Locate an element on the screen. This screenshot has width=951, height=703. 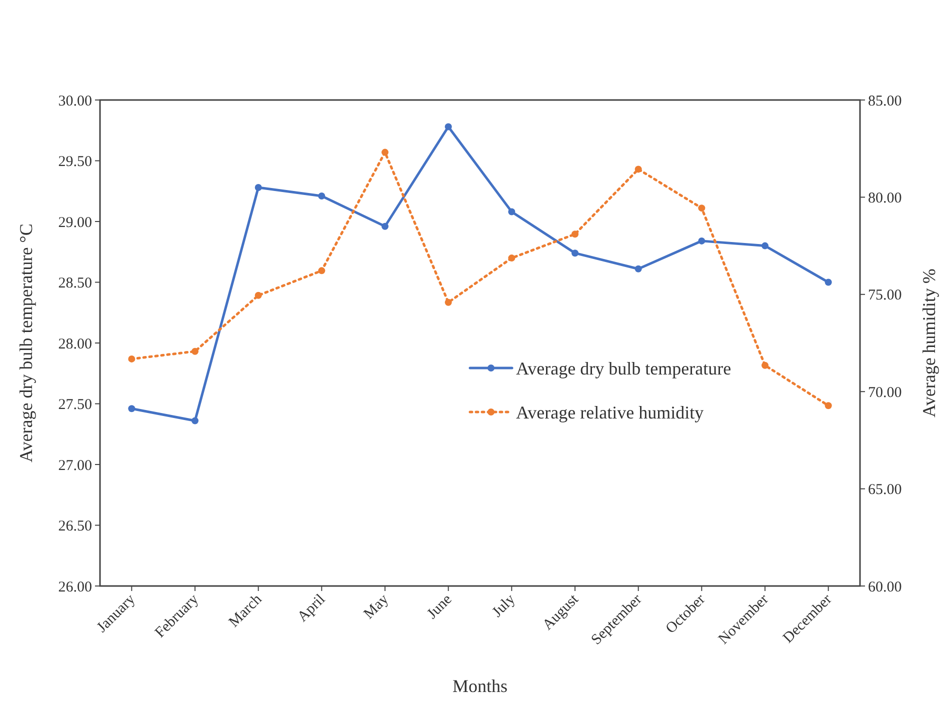
y2-tick-label: 65.00 is located at coordinates (885, 490).